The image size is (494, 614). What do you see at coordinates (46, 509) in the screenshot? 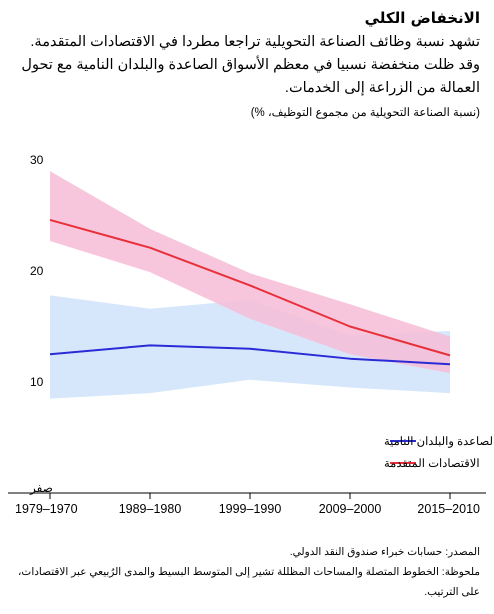
I see `x-tick-label: 1979–1970` at bounding box center [46, 509].